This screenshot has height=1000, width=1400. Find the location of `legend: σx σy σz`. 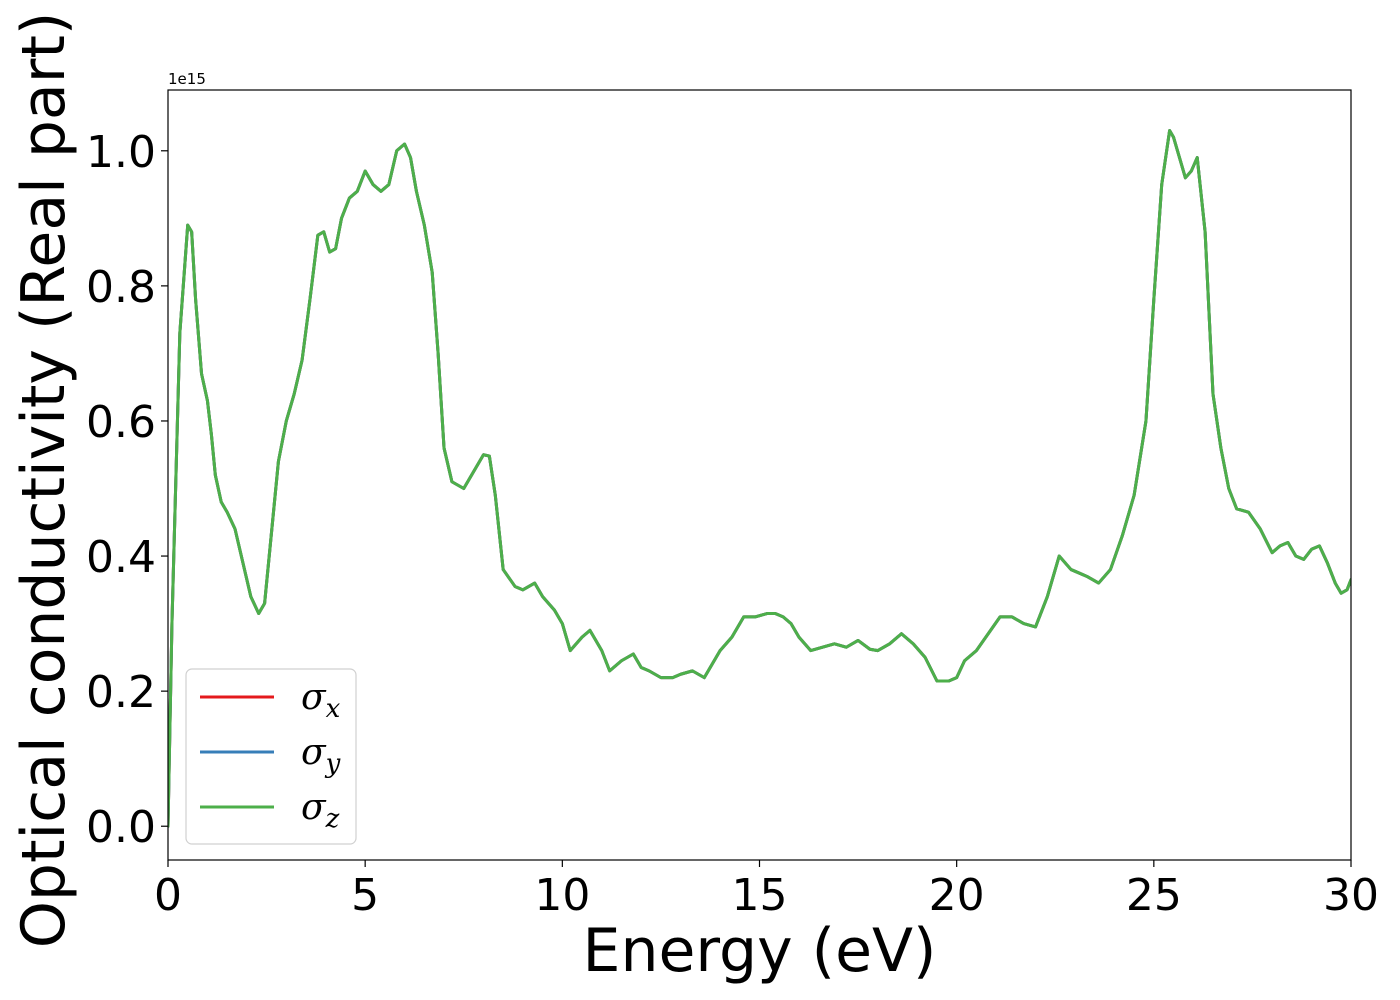

legend: σx σy σz is located at coordinates (271, 756).